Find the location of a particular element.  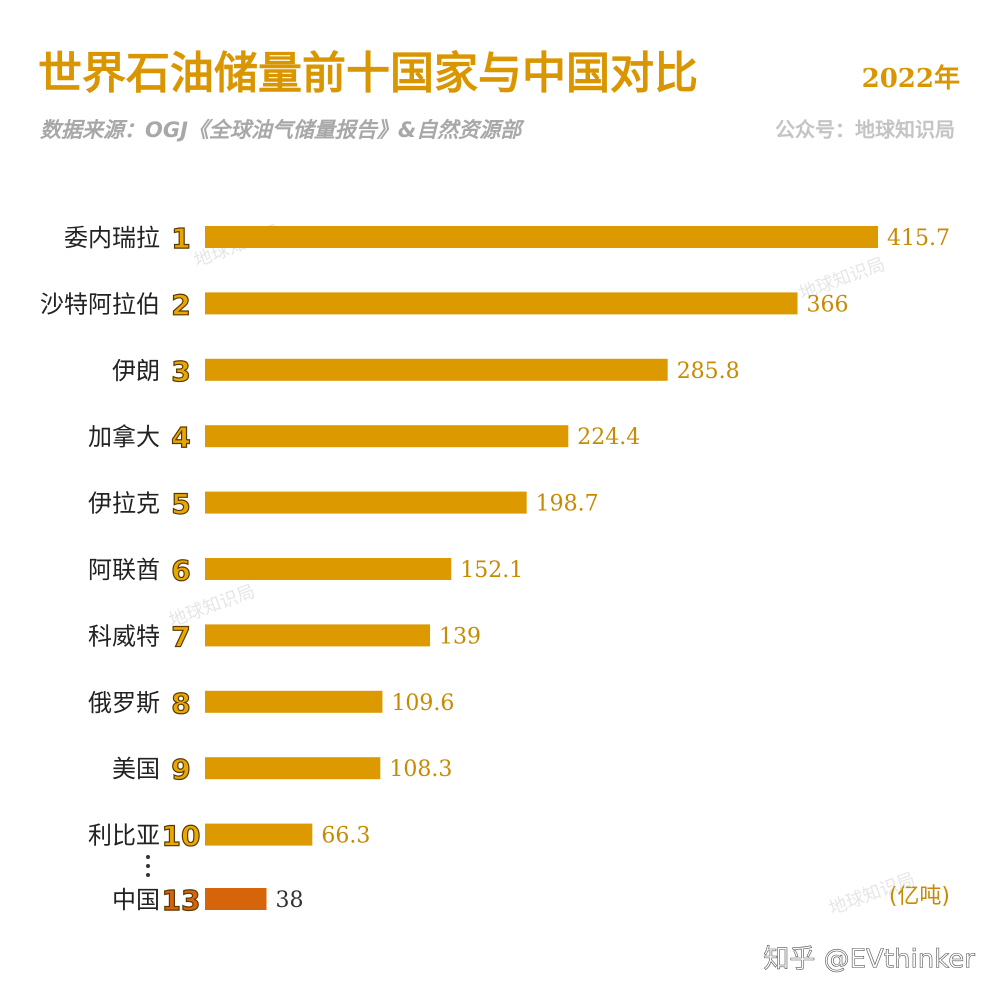

rank-label: 7 is located at coordinates (180, 636).